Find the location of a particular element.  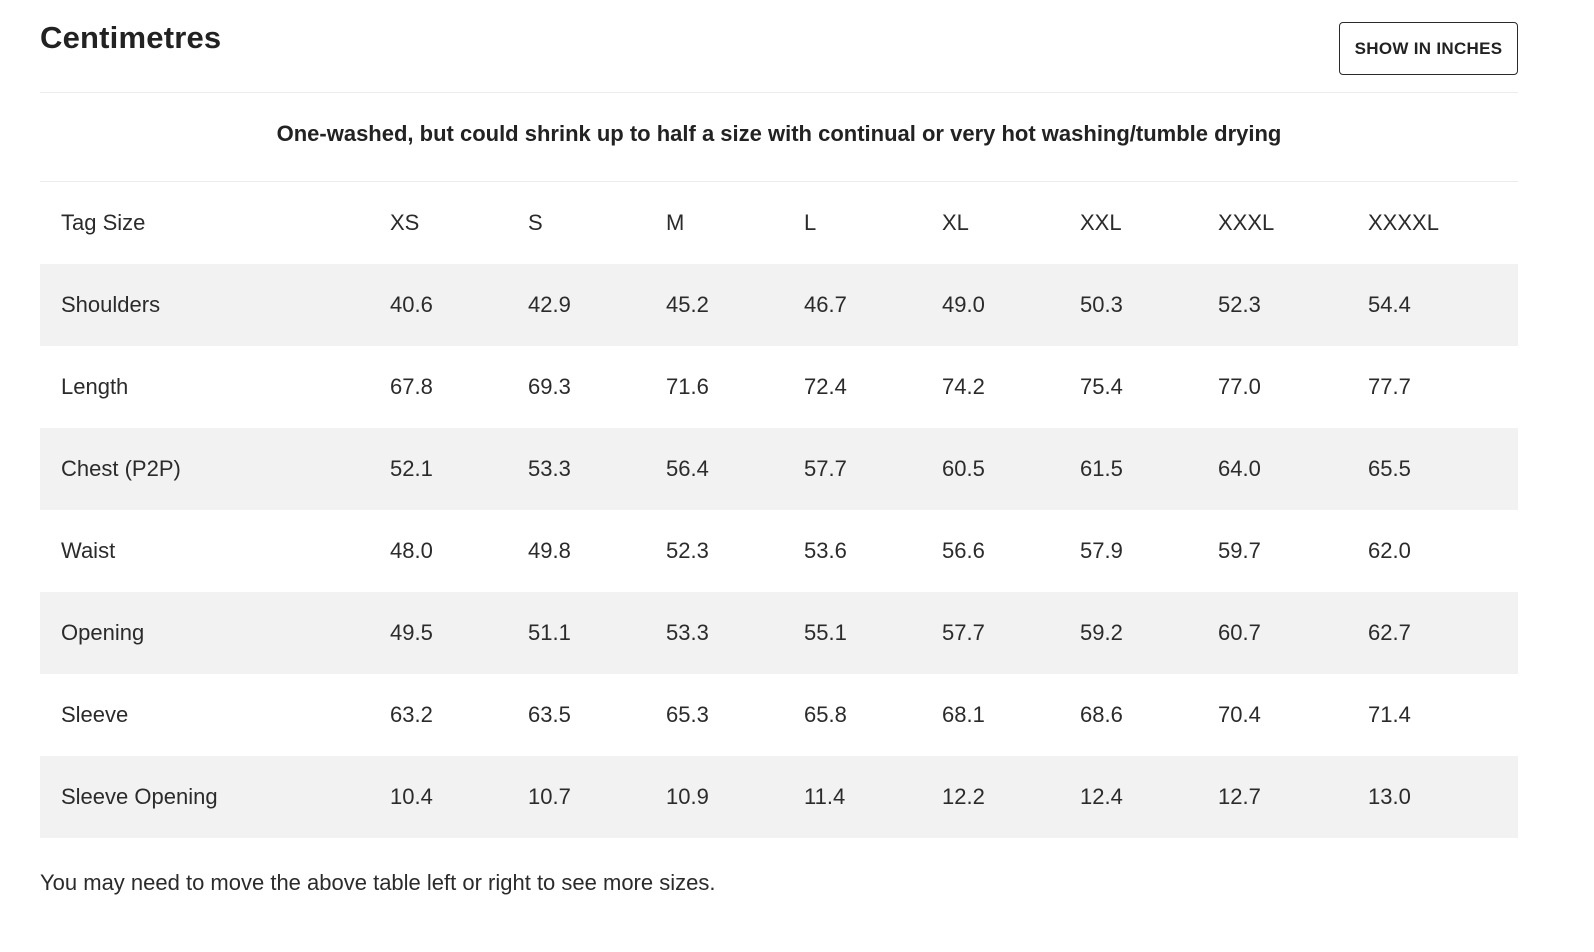

column-header: L is located at coordinates (810, 222).